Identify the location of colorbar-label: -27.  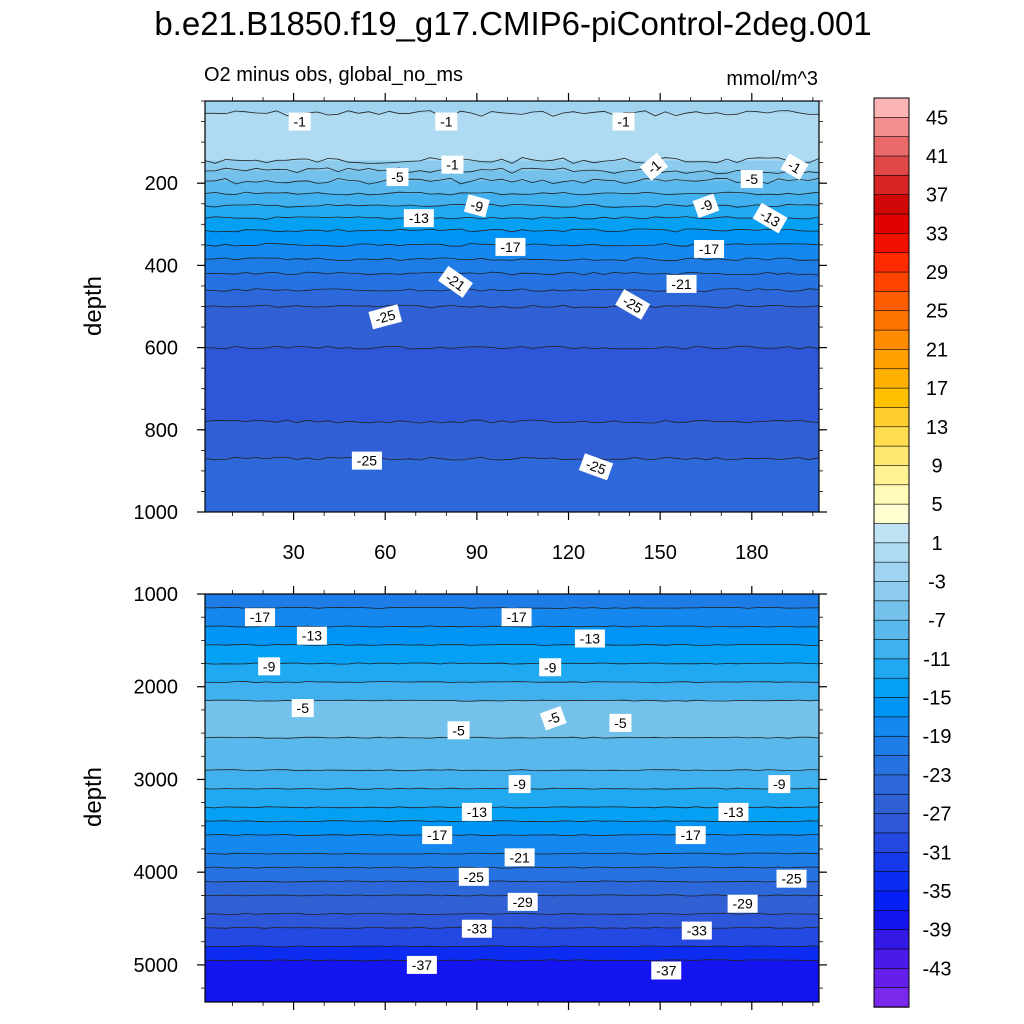
(937, 815).